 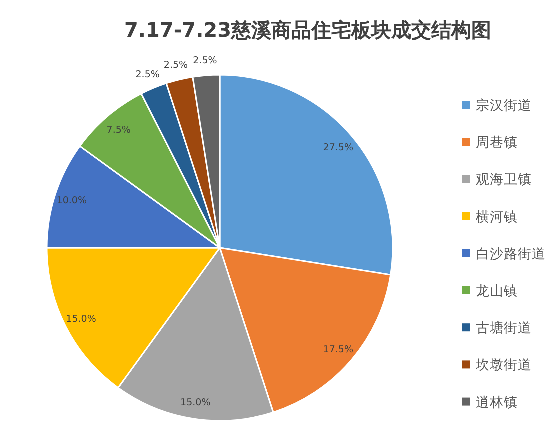 What do you see at coordinates (308, 30) in the screenshot?
I see `chart-title: 7.17-7.23慈溪商品住宅板块成交结构图` at bounding box center [308, 30].